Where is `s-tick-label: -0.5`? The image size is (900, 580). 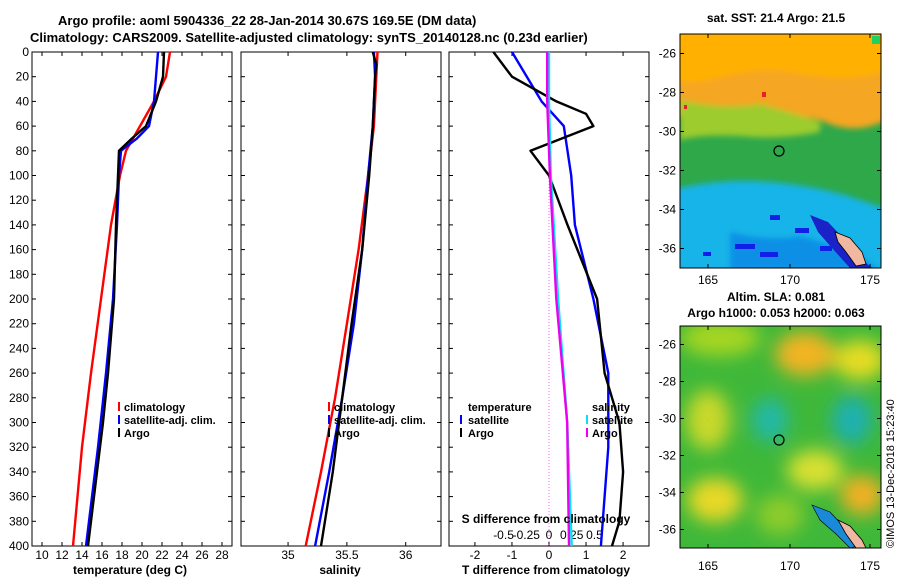
s-tick-label: -0.5 is located at coordinates (503, 535).